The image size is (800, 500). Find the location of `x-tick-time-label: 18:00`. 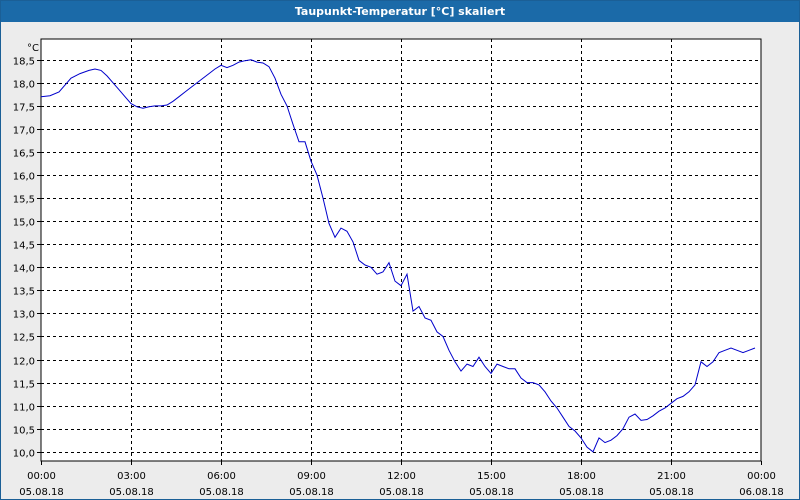

x-tick-time-label: 18:00 is located at coordinates (581, 476).